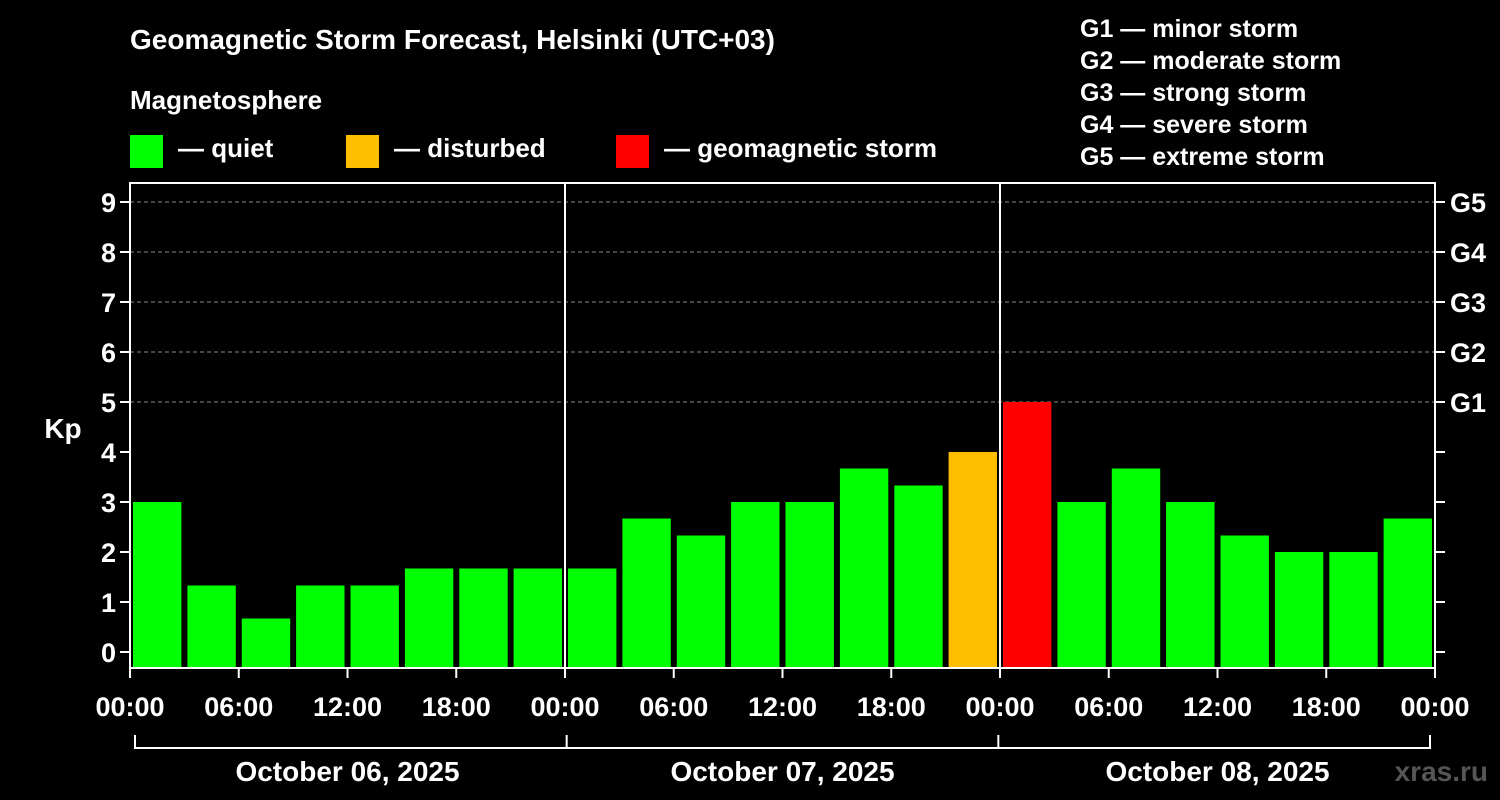  What do you see at coordinates (1441, 771) in the screenshot?
I see `watermark: xras.ru` at bounding box center [1441, 771].